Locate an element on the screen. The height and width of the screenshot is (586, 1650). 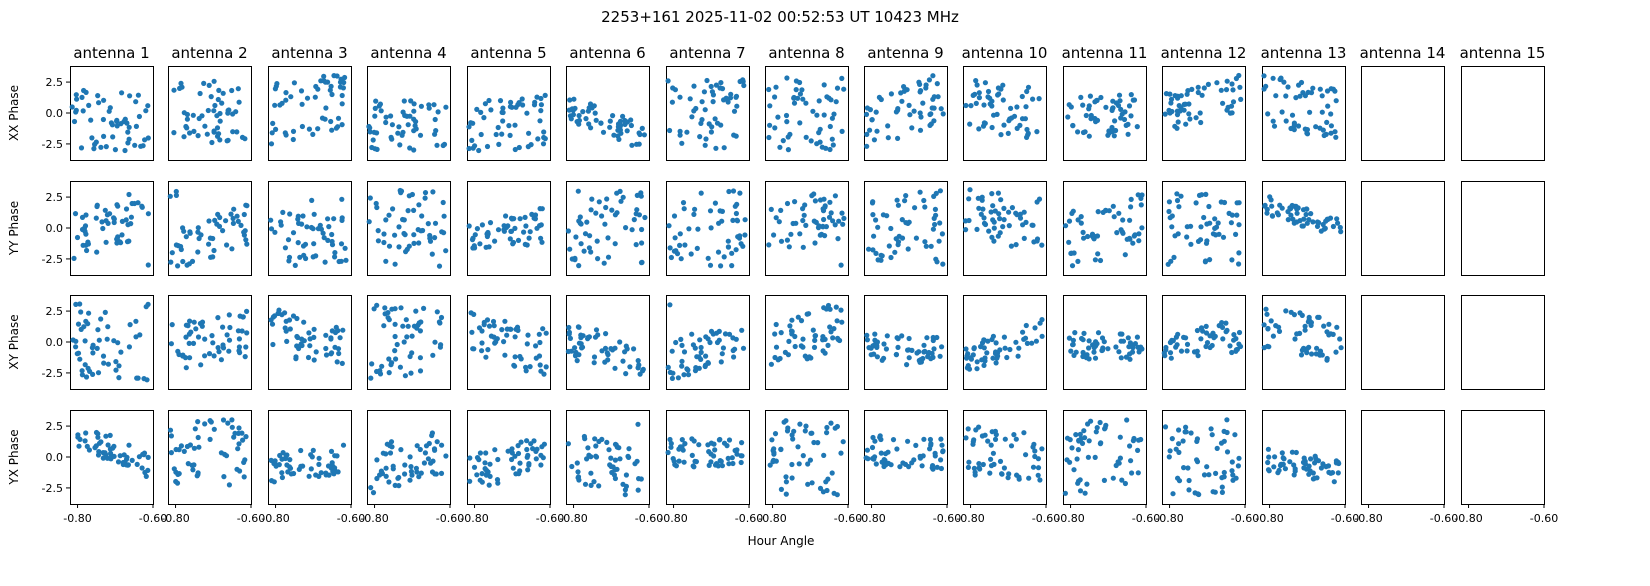
panel-5-yy-phase is located at coordinates (508, 228).